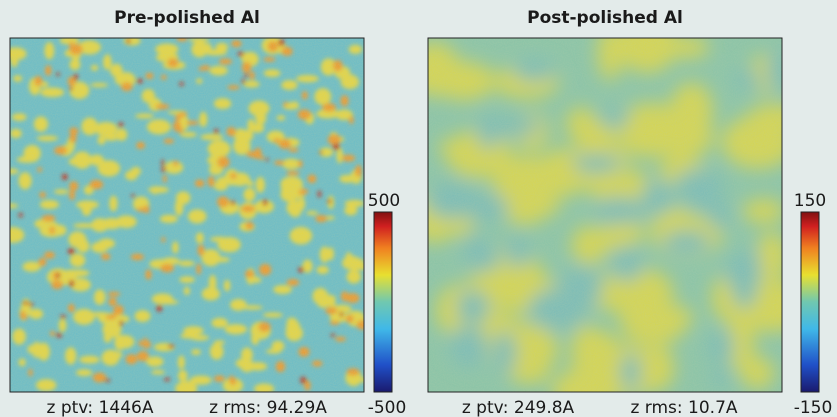  Describe the element at coordinates (387, 407) in the screenshot. I see `colorbar-min: -500` at that location.